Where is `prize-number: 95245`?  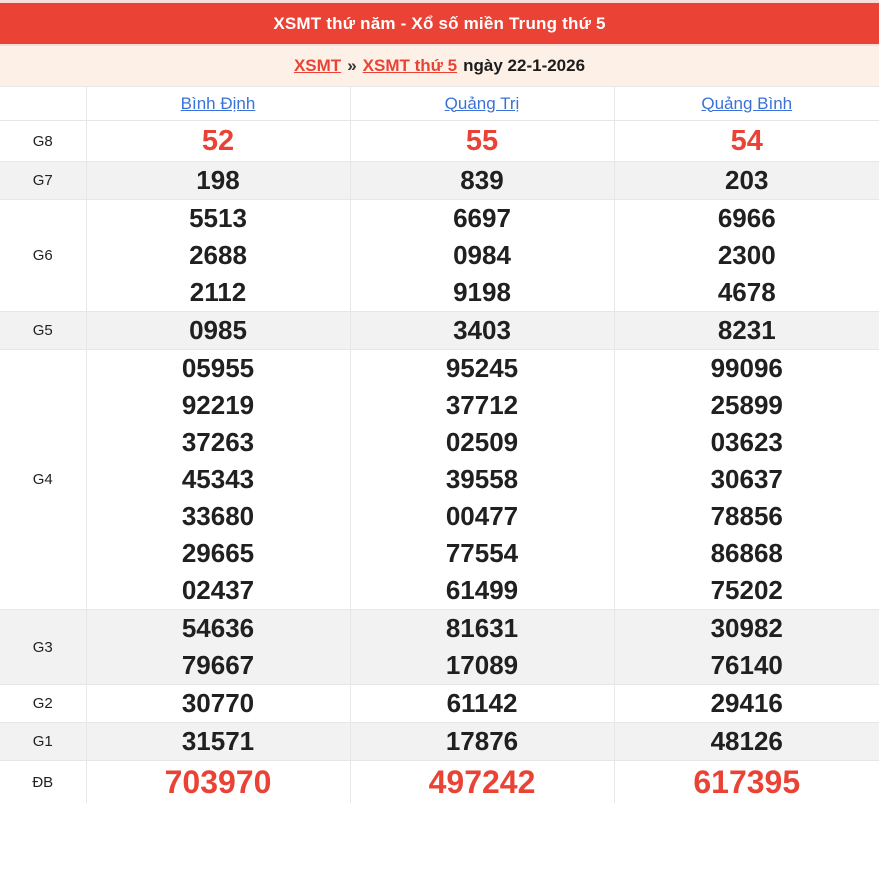 prize-number: 95245 is located at coordinates (482, 368).